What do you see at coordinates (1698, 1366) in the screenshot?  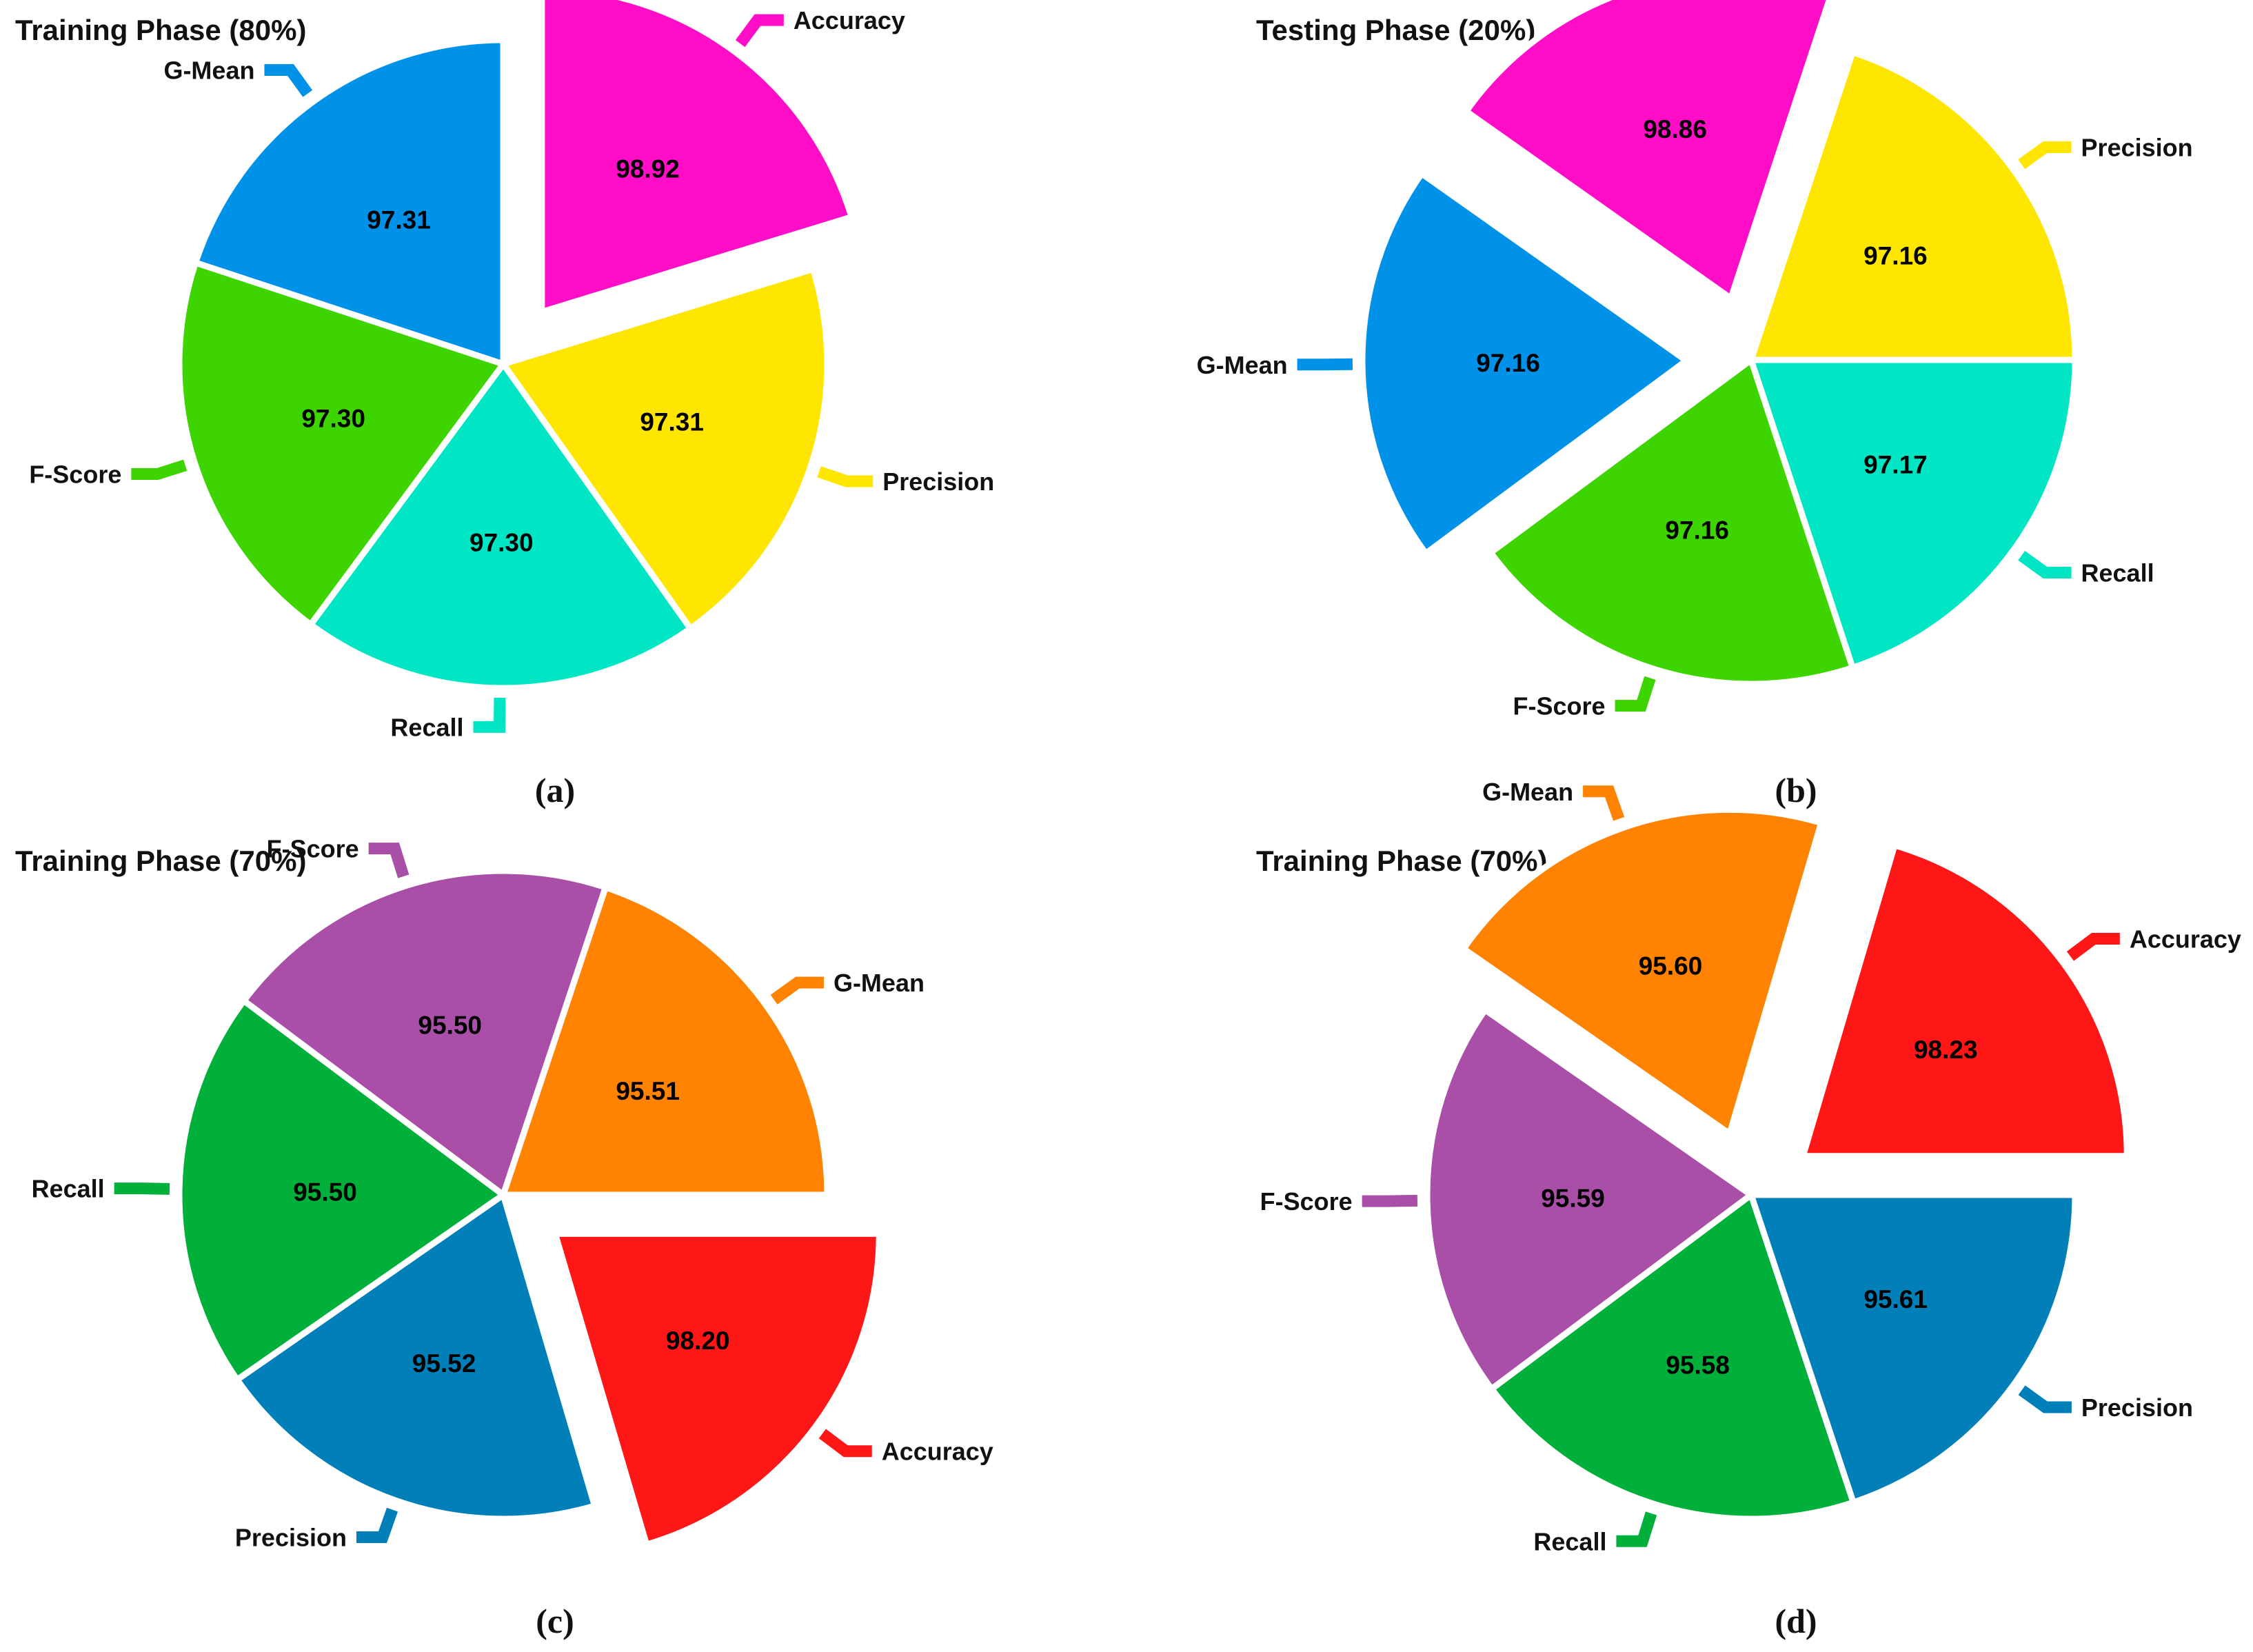 I see `slice-value-recall: 95.58` at bounding box center [1698, 1366].